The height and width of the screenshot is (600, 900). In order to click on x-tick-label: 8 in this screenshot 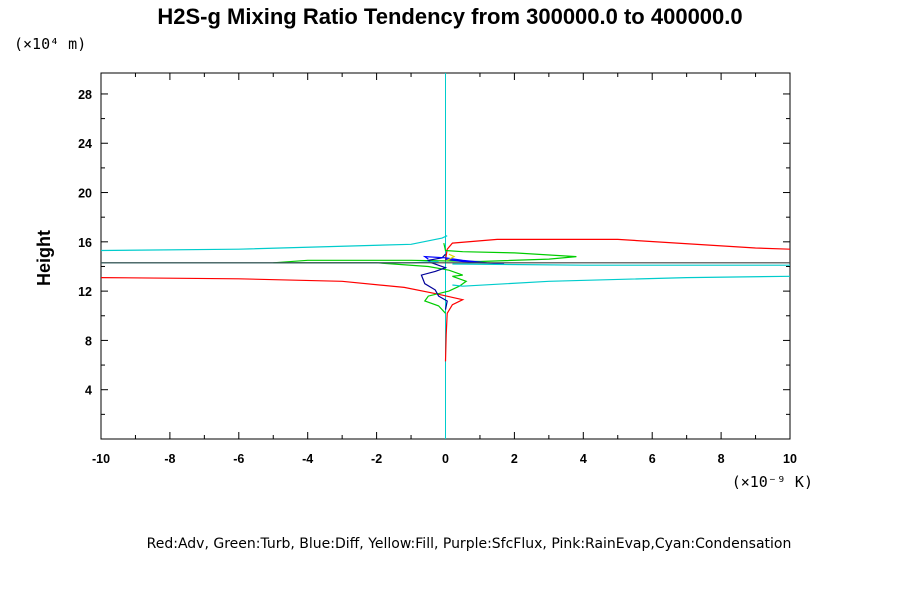, I will do `click(721, 459)`.